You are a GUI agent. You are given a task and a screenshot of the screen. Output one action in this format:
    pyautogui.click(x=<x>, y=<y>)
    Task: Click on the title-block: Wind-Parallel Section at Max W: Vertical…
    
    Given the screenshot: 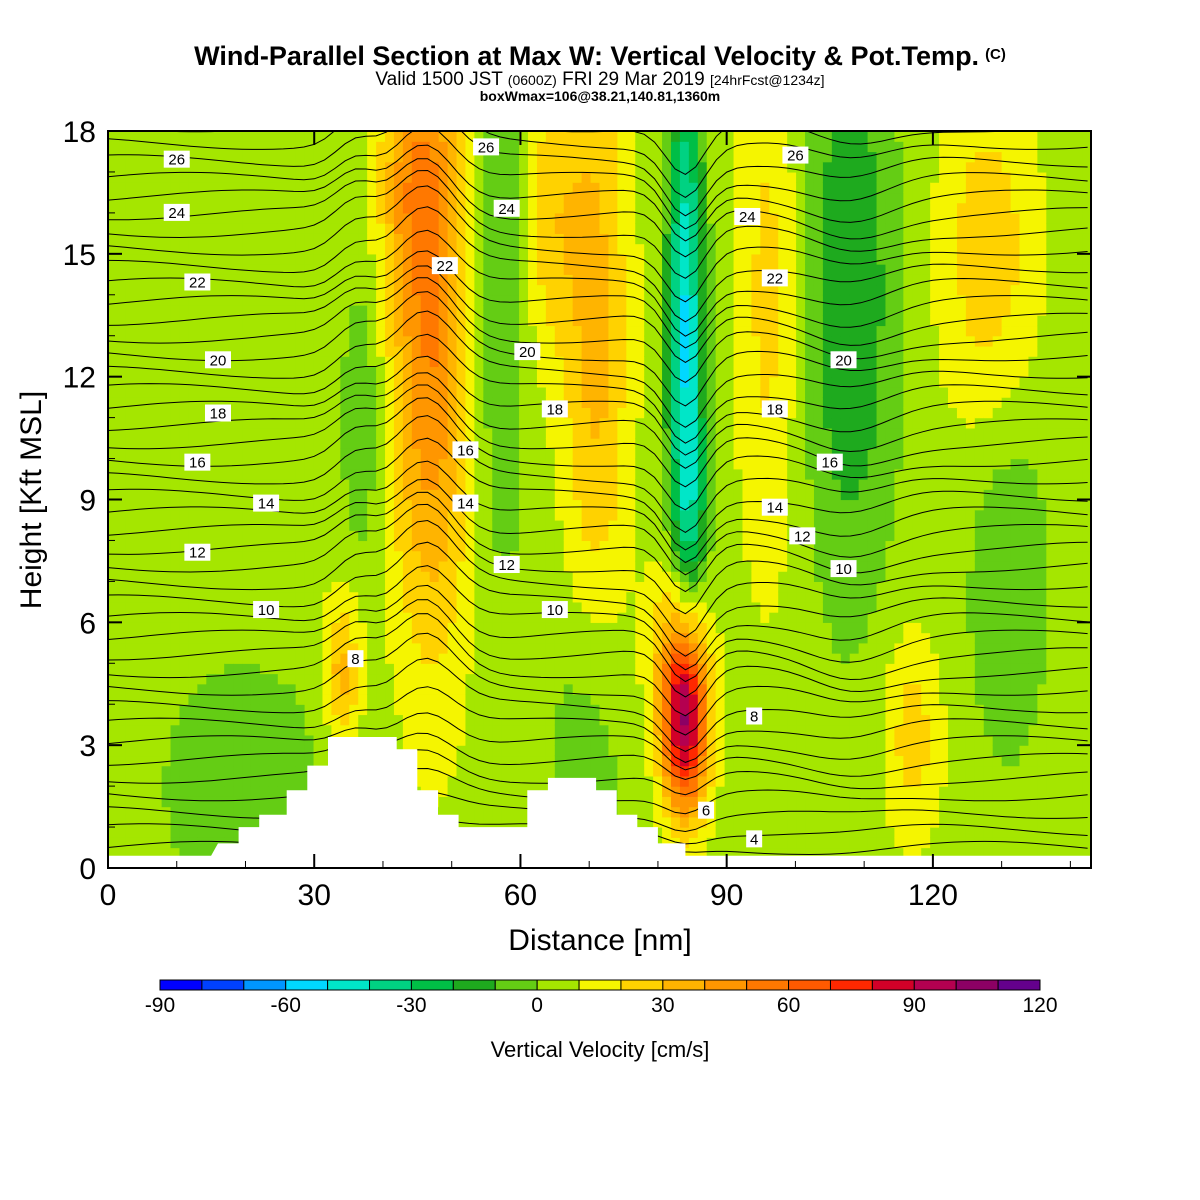 What is the action you would take?
    pyautogui.click(x=600, y=72)
    